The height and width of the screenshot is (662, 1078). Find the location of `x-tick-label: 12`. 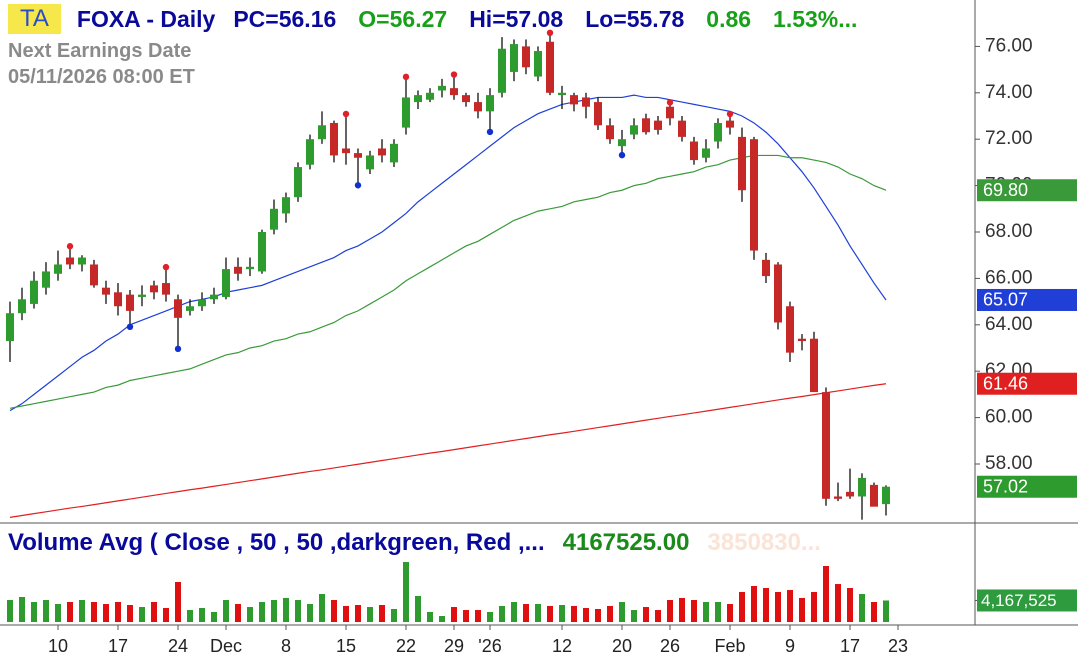

x-tick-label: 12 is located at coordinates (562, 646).